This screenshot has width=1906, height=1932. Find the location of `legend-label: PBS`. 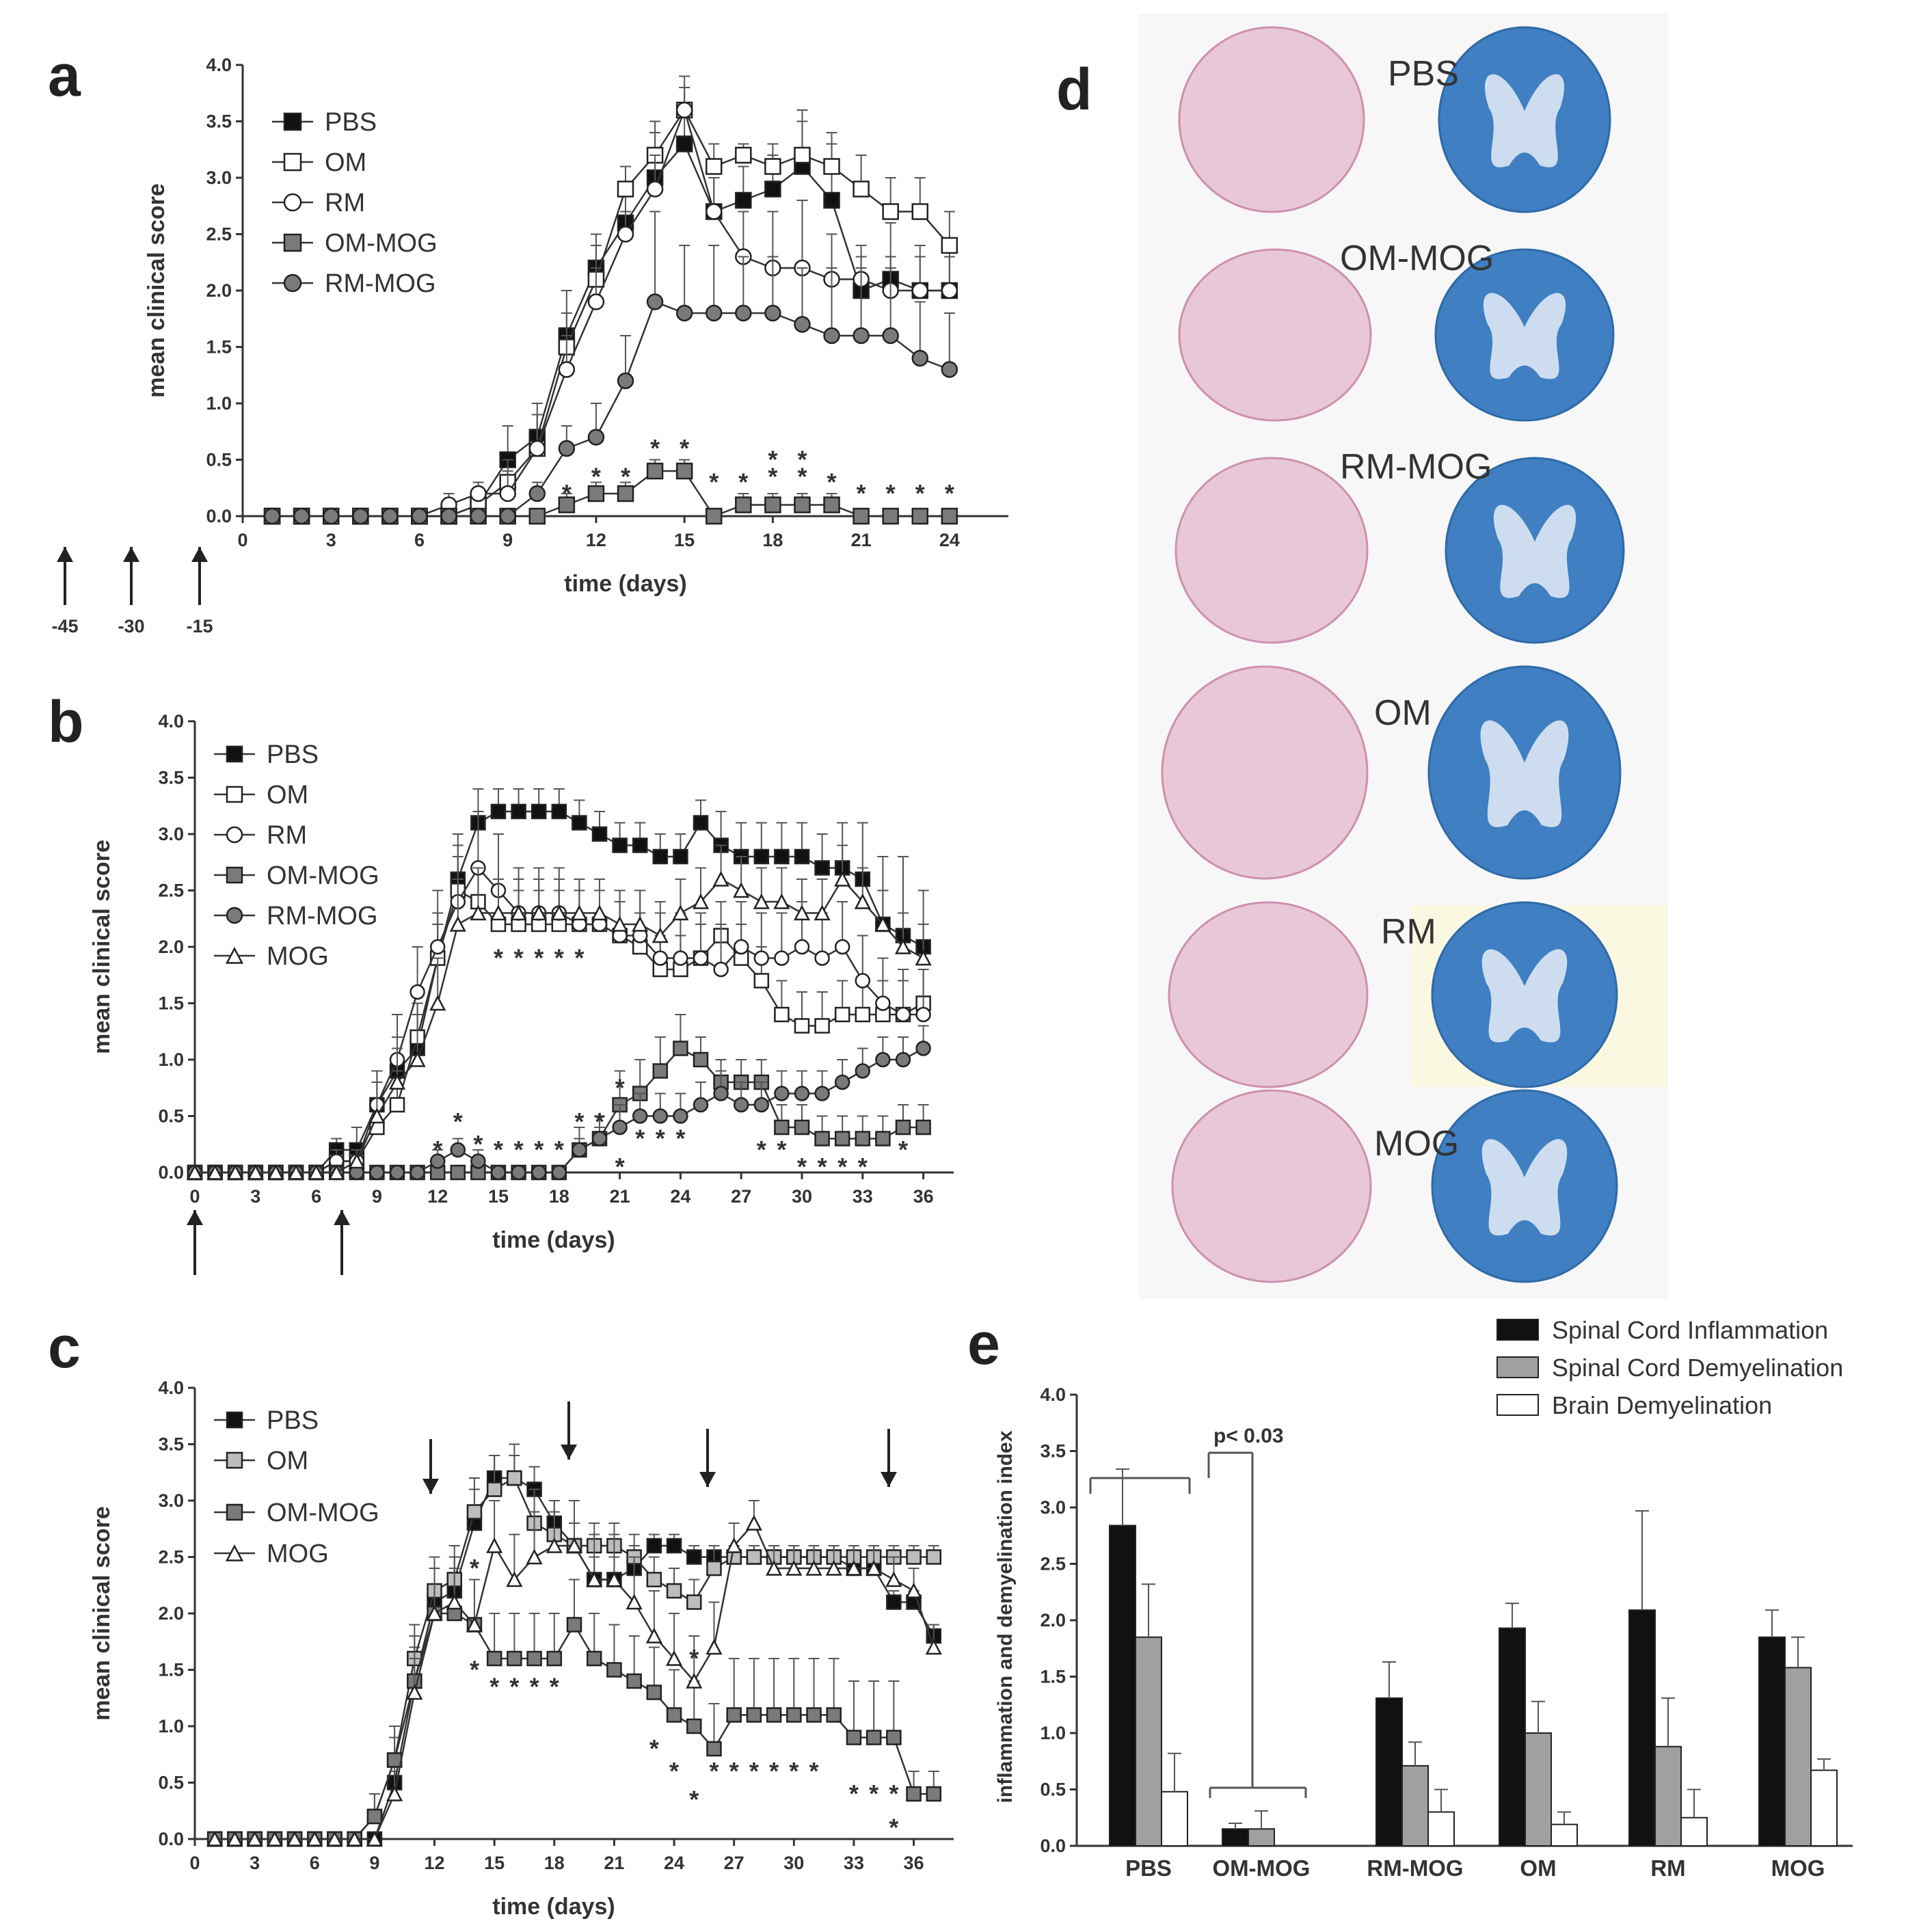

legend-label: PBS is located at coordinates (293, 1420).